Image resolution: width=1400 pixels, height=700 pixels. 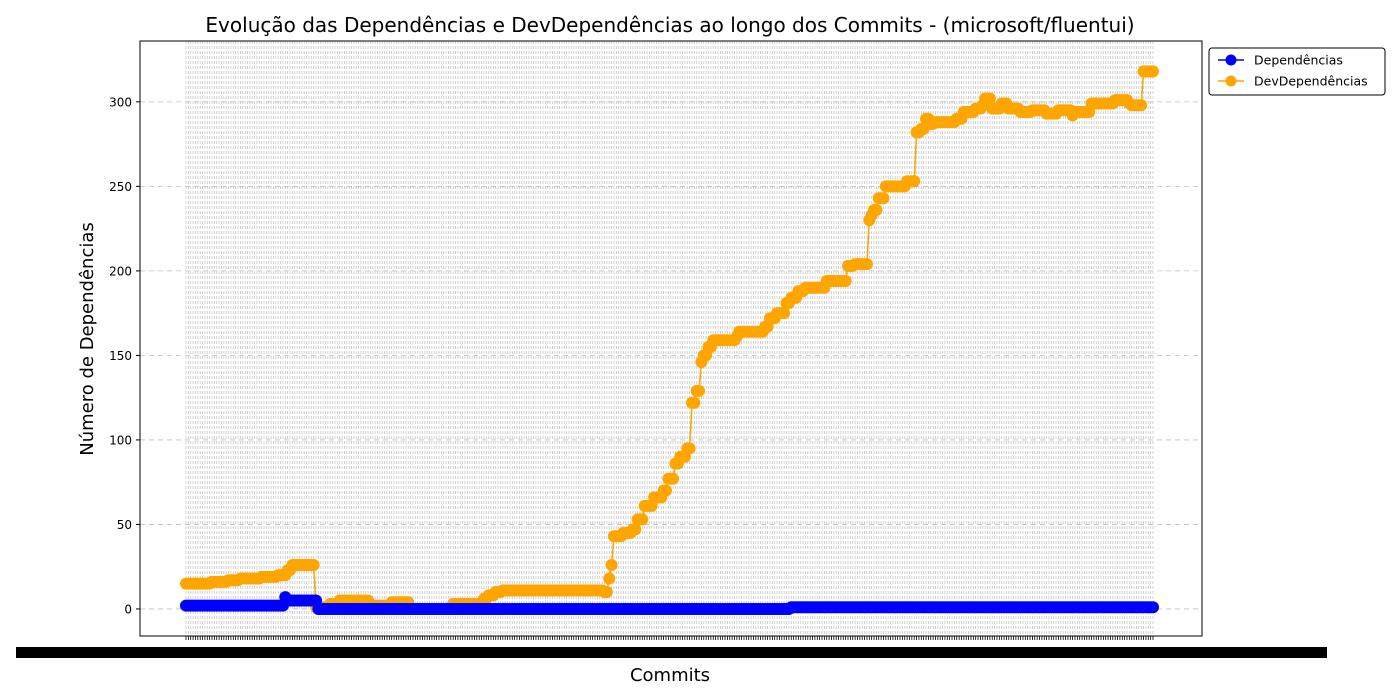 I want to click on x-axis, so click(x=671, y=647).